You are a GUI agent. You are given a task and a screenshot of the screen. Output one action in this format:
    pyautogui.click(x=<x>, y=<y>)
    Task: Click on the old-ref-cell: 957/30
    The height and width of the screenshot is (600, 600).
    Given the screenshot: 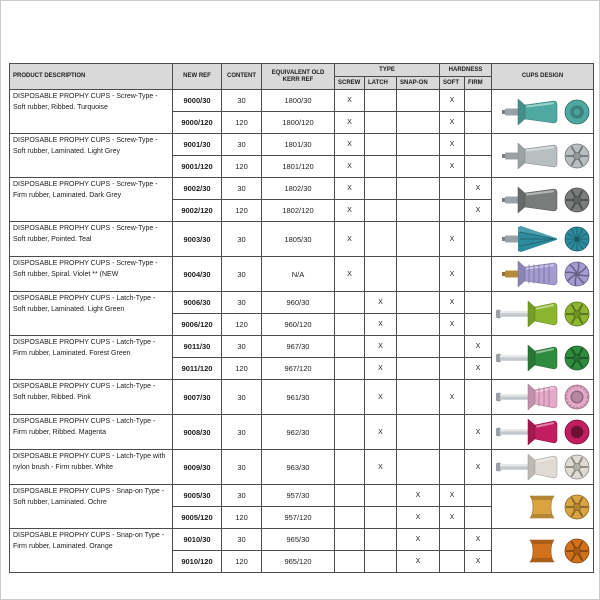 What is the action you would take?
    pyautogui.click(x=298, y=495)
    